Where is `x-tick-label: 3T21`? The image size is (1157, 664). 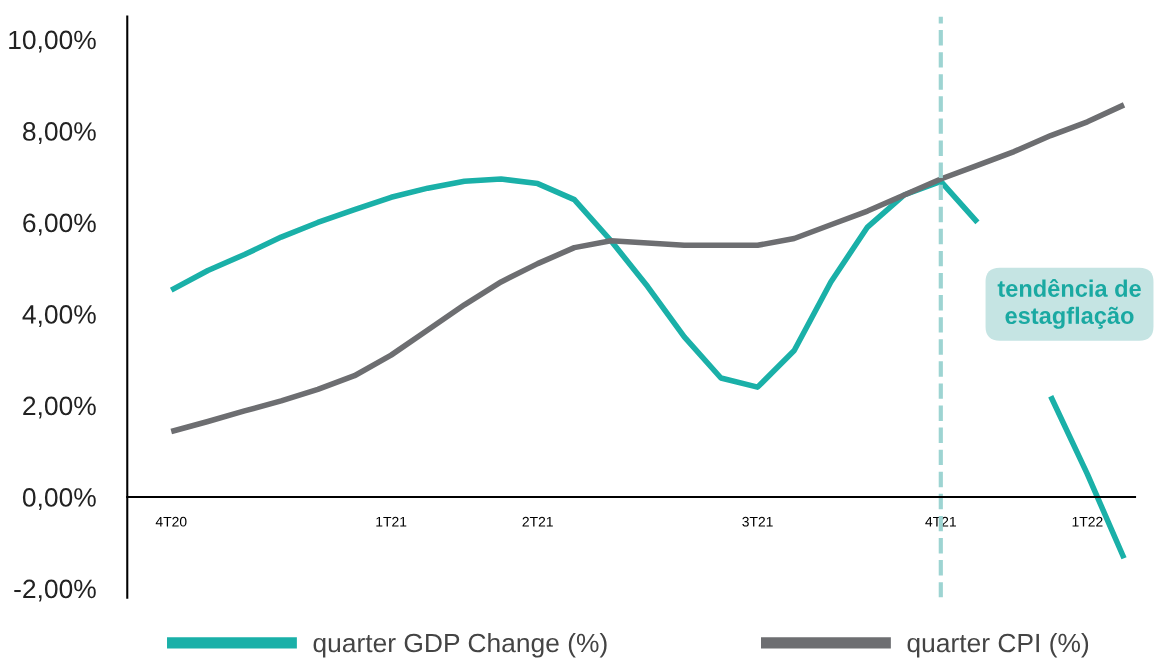
x-tick-label: 3T21 is located at coordinates (757, 521).